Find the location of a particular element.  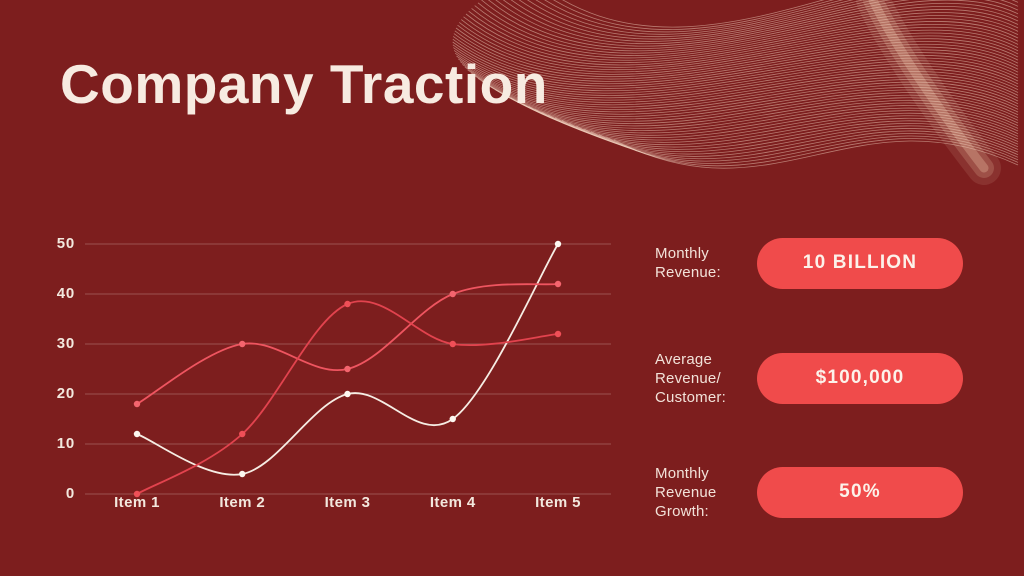

stat-label: Average Revenue/ Customer: is located at coordinates (690, 378).